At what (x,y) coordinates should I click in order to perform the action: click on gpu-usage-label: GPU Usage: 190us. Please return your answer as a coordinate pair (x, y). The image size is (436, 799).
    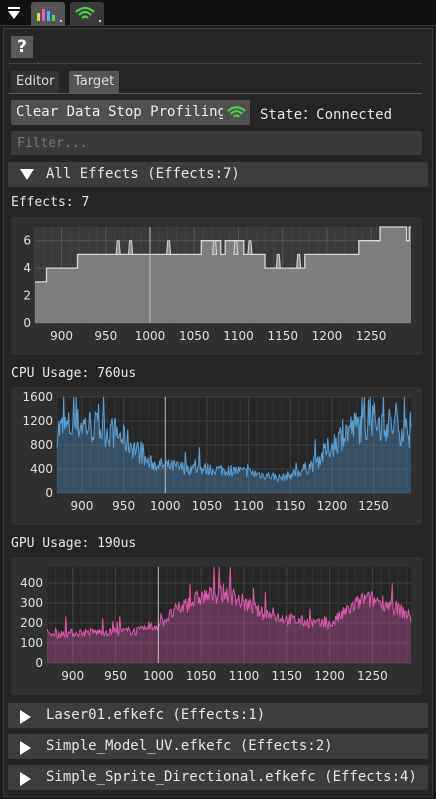
    Looking at the image, I should click on (74, 543).